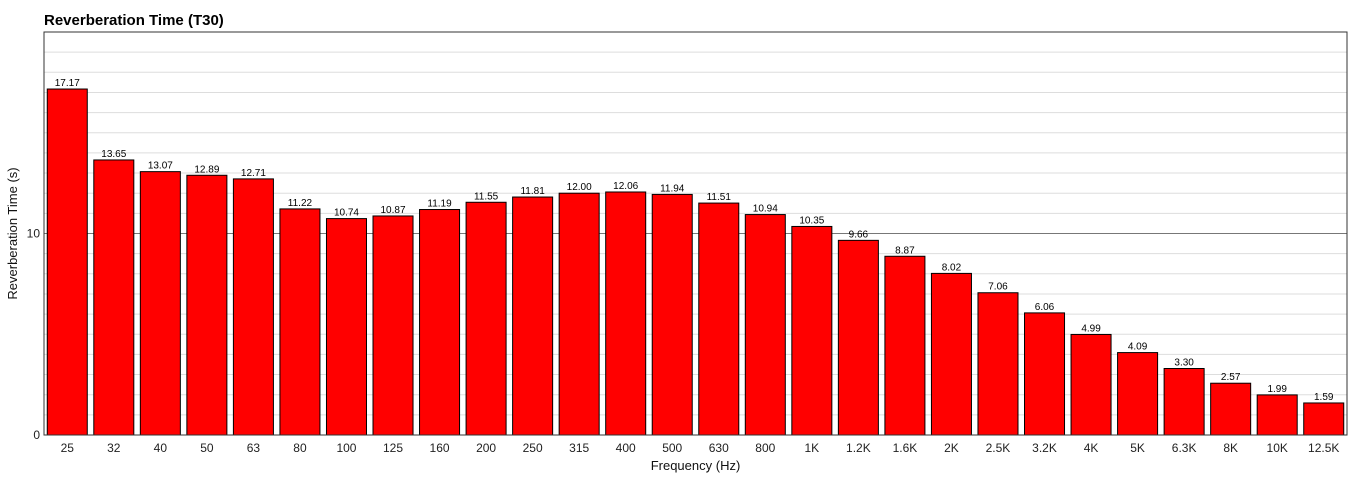 Image resolution: width=1354 pixels, height=479 pixels. What do you see at coordinates (1138, 347) in the screenshot?
I see `data-label: 4.09` at bounding box center [1138, 347].